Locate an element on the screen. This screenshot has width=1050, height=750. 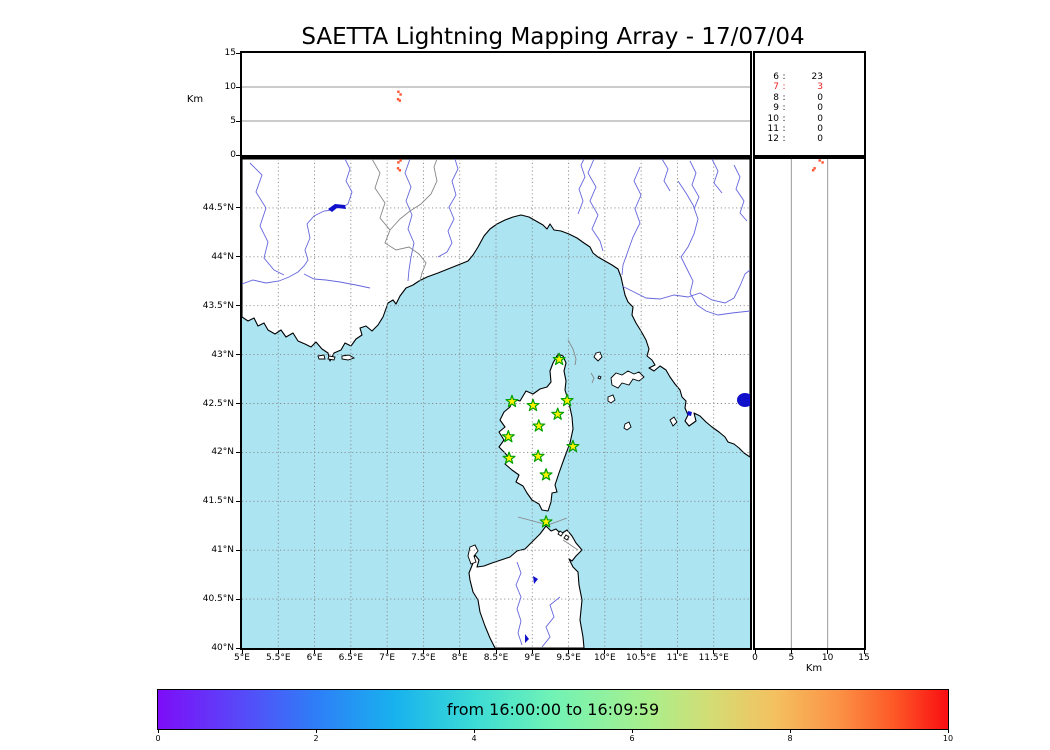
lon-tick-label: 9.5°E is located at coordinates (568, 658).